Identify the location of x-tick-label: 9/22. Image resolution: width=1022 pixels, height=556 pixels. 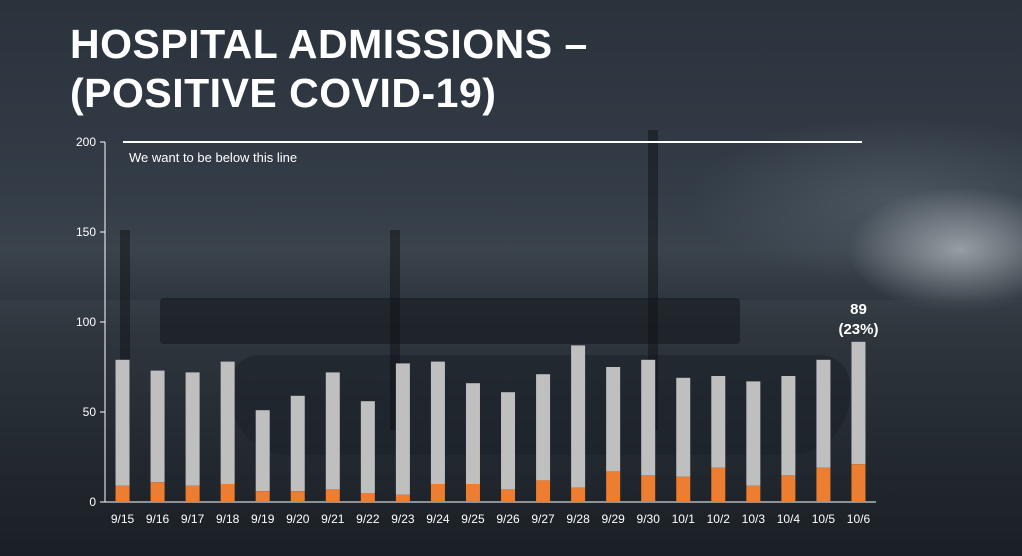
(368, 519).